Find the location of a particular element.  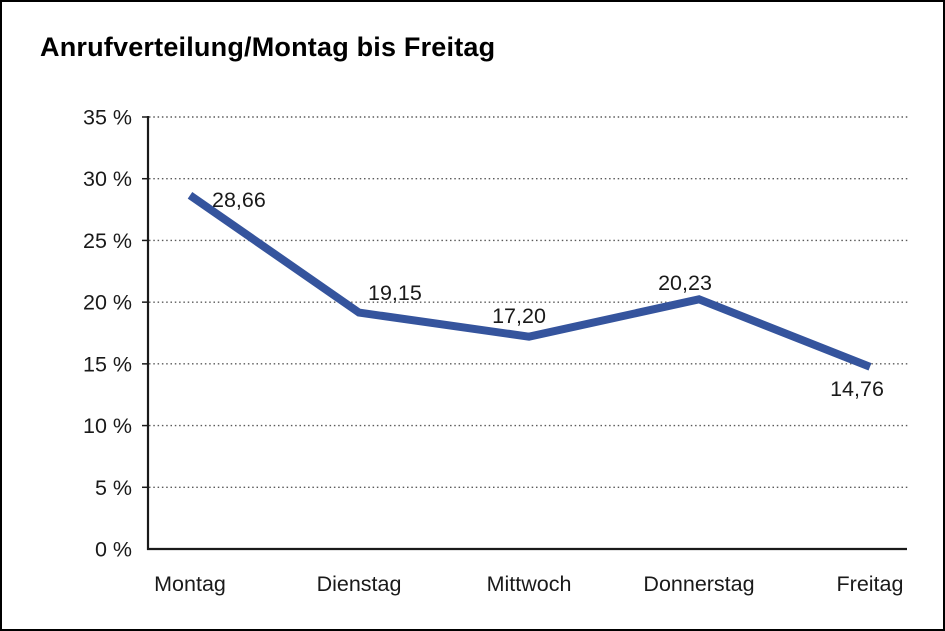

y-tick-label: 10 % is located at coordinates (107, 426).